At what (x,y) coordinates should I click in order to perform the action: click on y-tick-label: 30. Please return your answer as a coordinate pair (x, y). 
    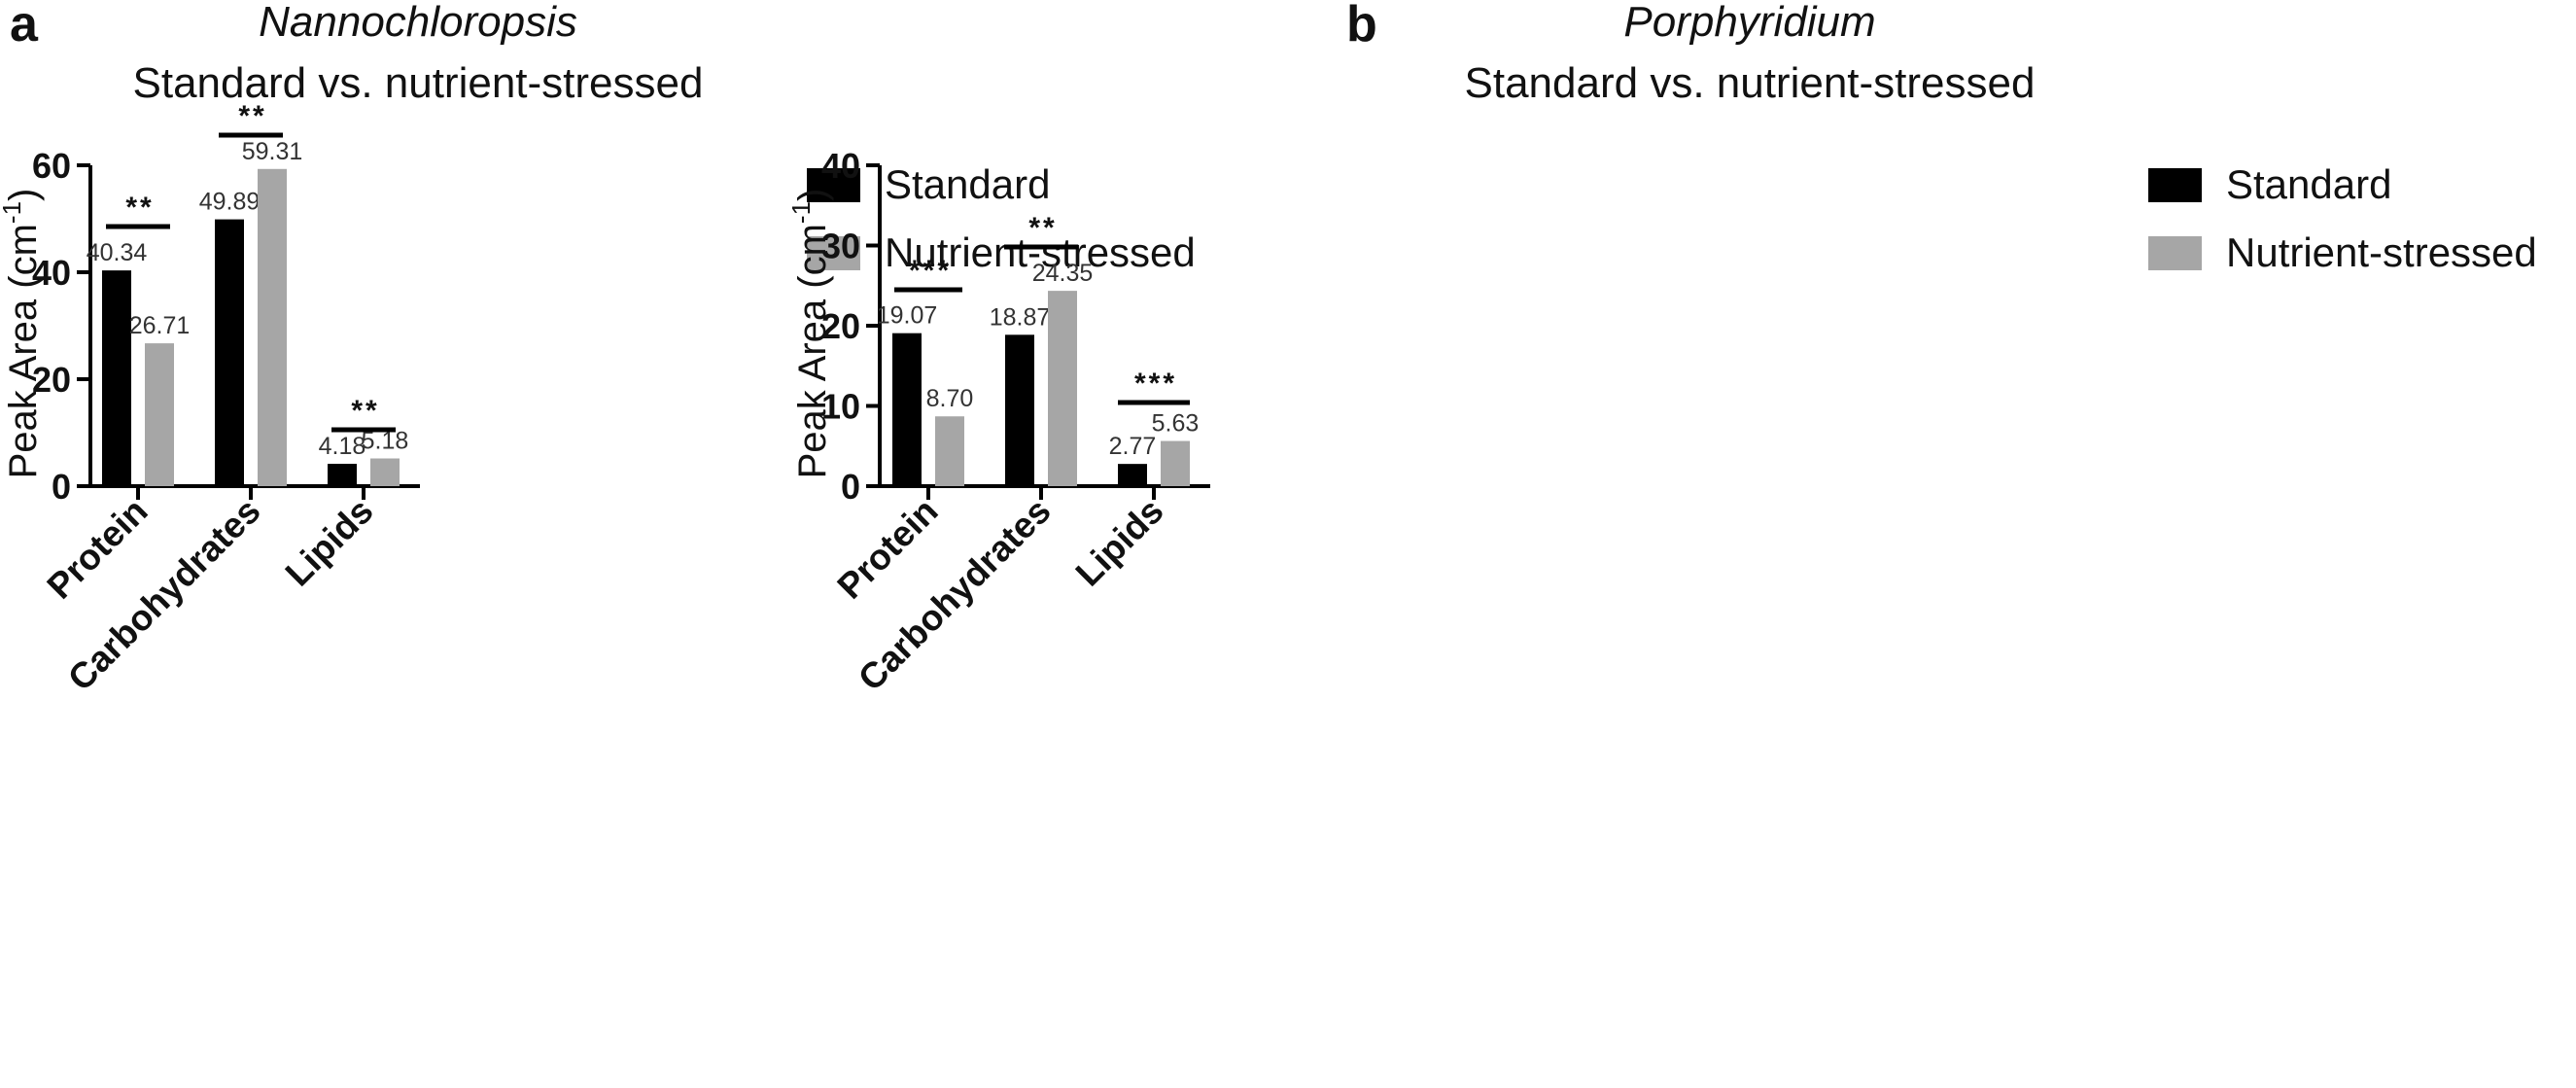
    Looking at the image, I should click on (840, 246).